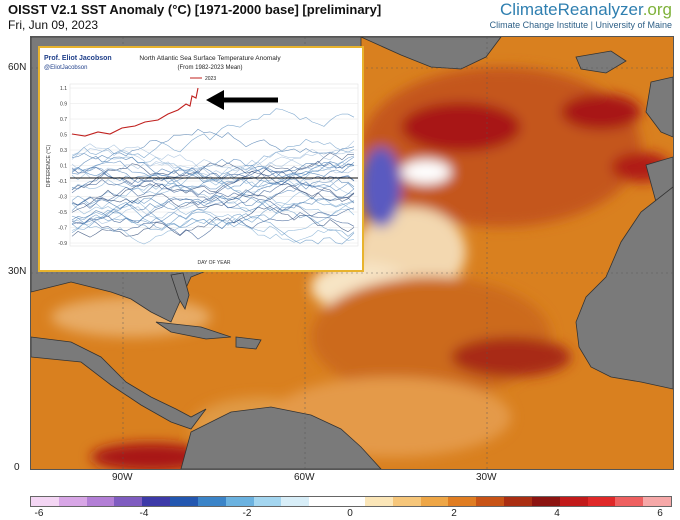 This screenshot has width=680, height=520. I want to click on land-africa, so click(624, 288).